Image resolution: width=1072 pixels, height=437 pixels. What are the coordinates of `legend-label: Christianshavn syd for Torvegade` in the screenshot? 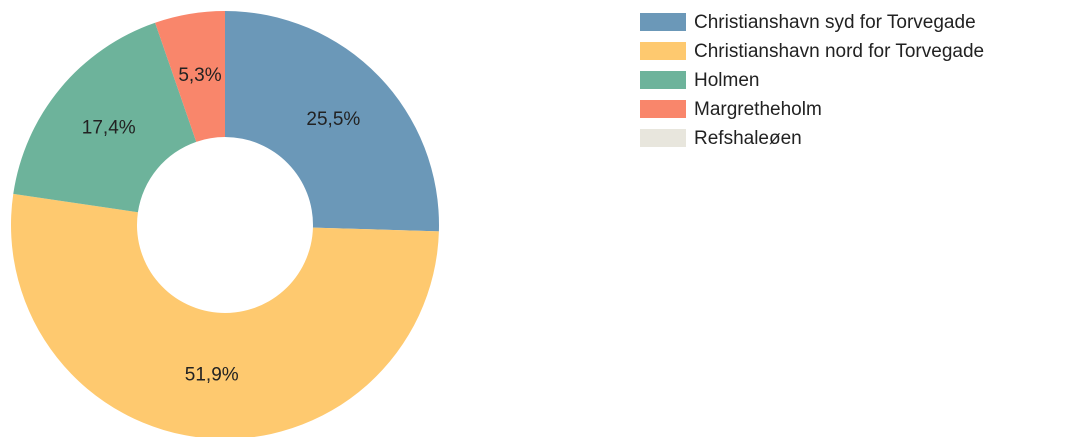 It's located at (835, 22).